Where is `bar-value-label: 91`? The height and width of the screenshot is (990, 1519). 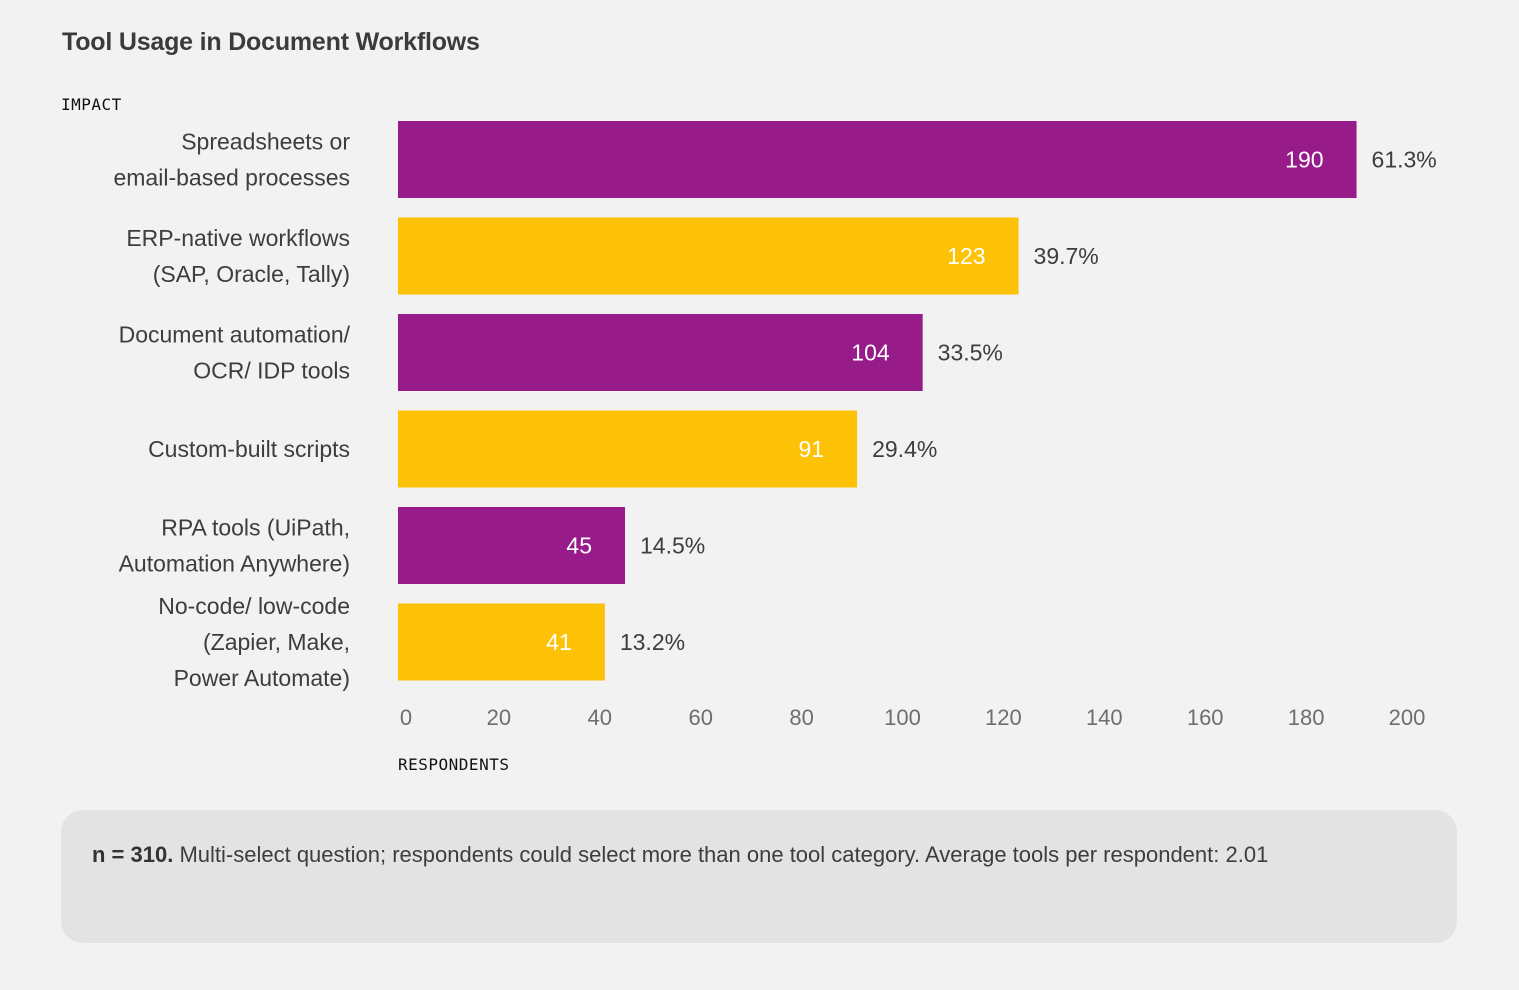
bar-value-label: 91 is located at coordinates (812, 449).